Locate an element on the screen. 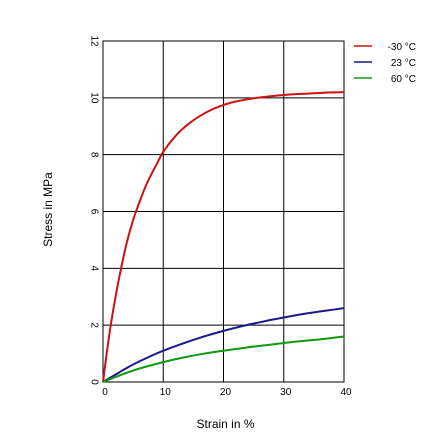 The width and height of the screenshot is (441, 445). y-tick-label: 10 is located at coordinates (94, 98).